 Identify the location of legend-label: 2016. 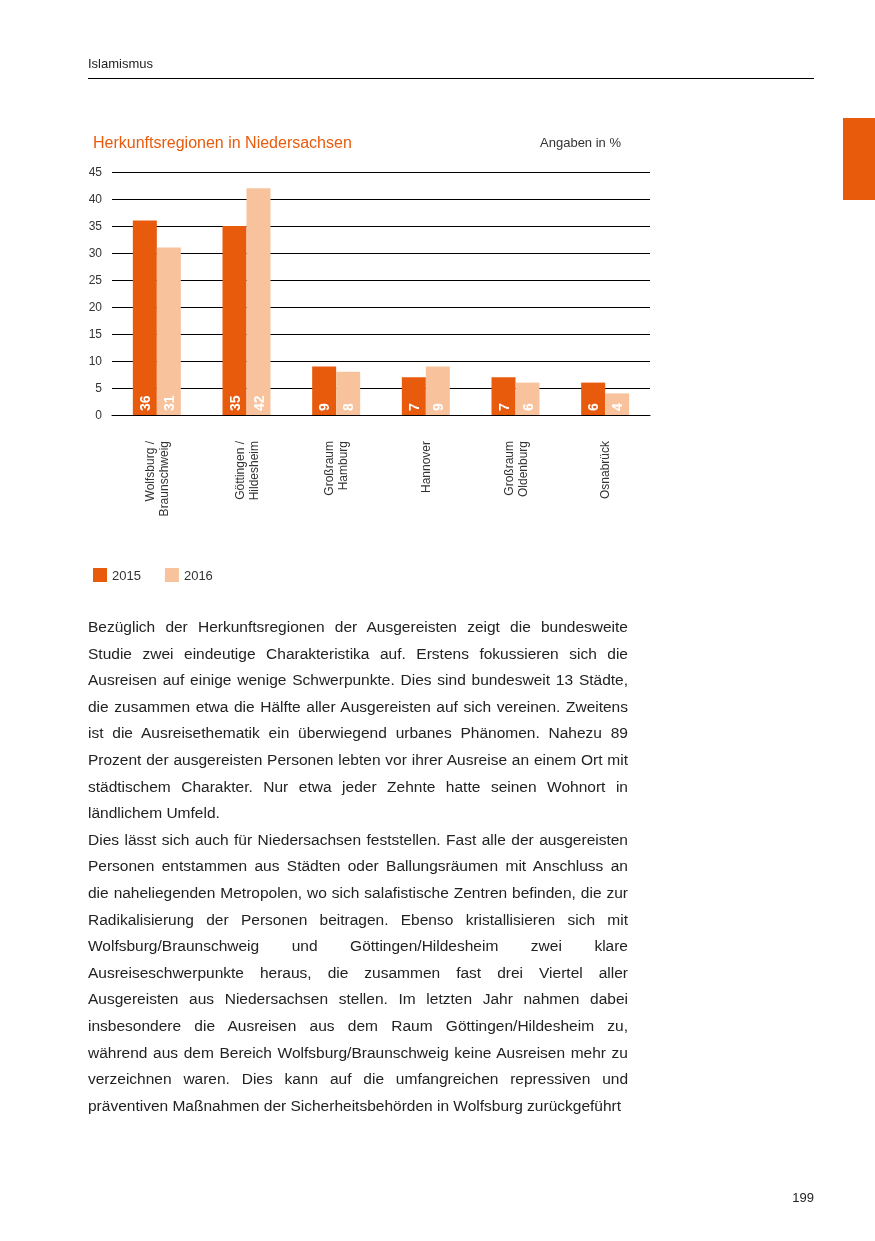
(198, 575).